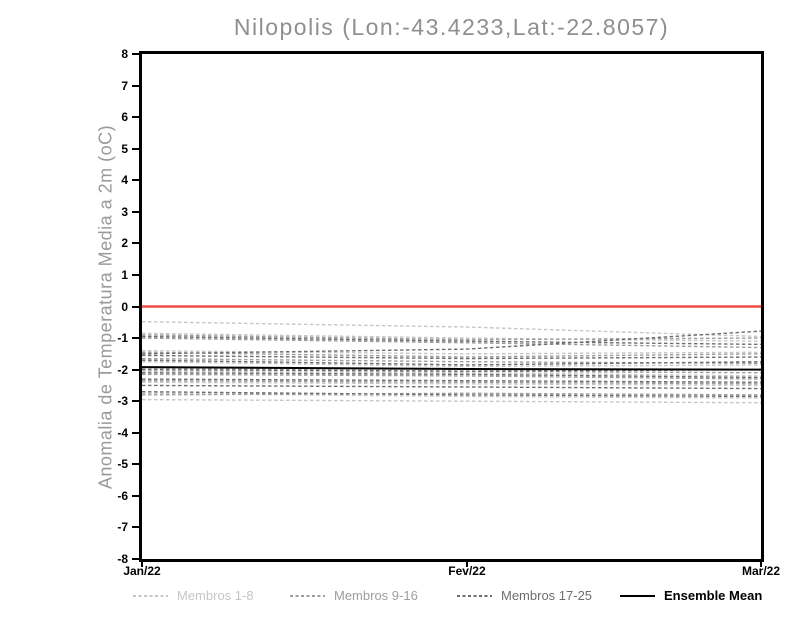  What do you see at coordinates (122, 432) in the screenshot?
I see `y-tick-label: -4` at bounding box center [122, 432].